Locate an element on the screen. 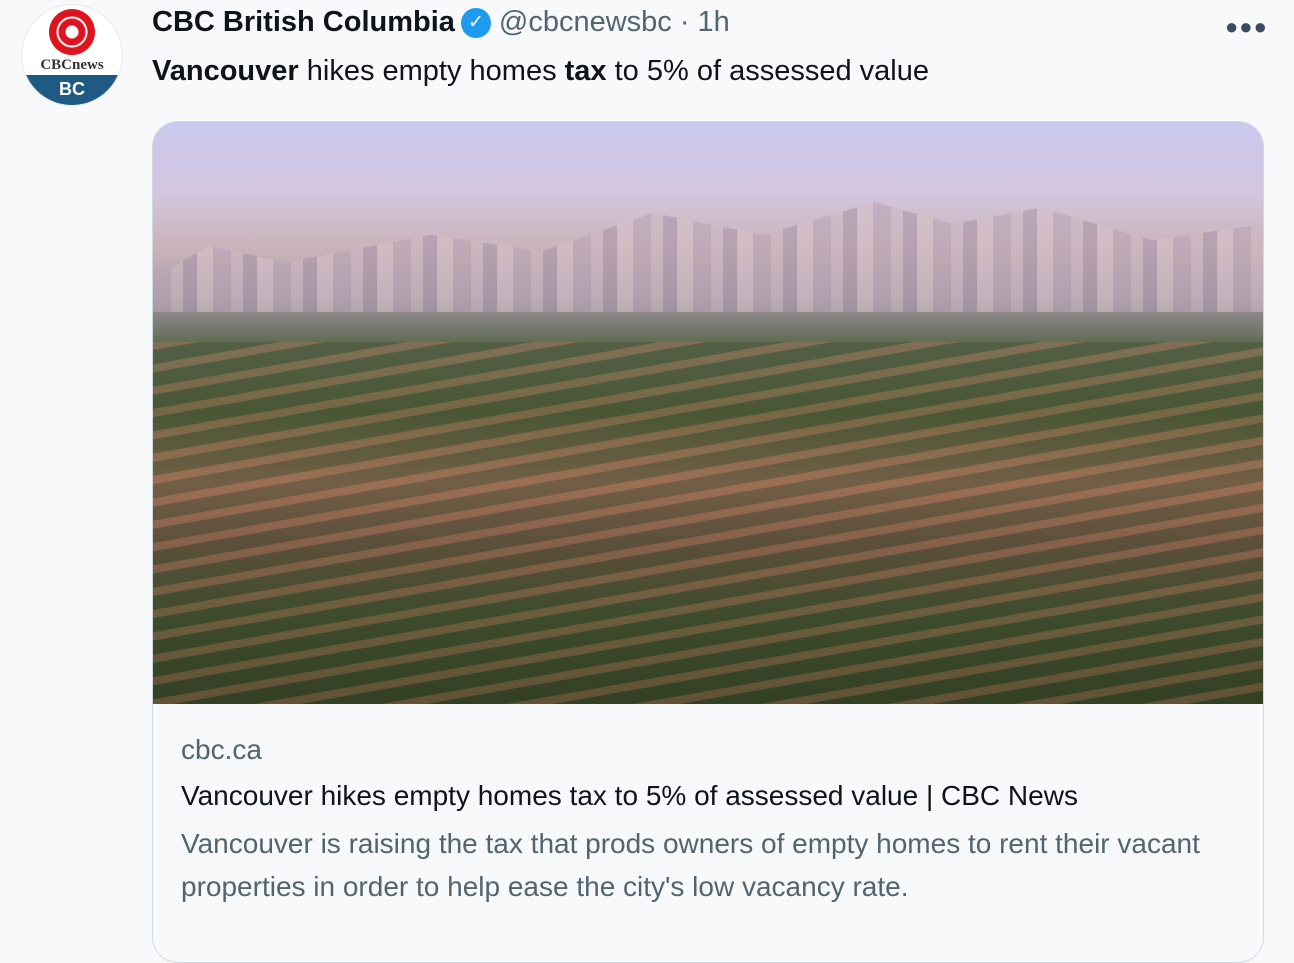 This screenshot has height=963, width=1294. text-part: to 5% of assessed value is located at coordinates (767, 71).